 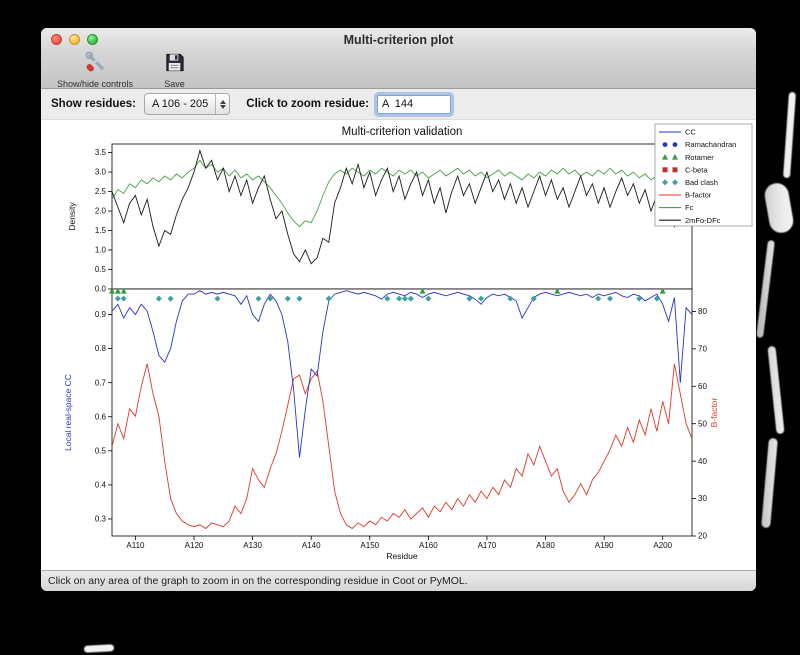 I want to click on save-label: Save, so click(x=174, y=83).